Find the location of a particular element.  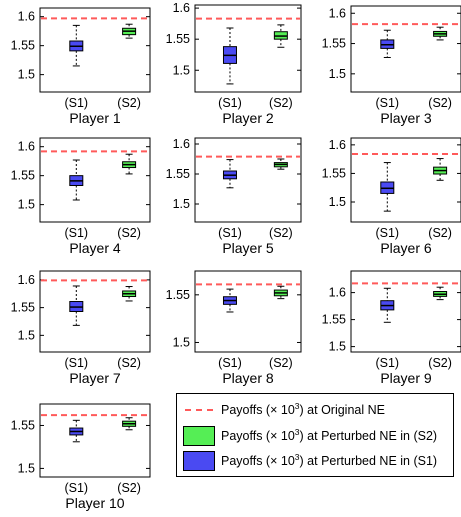

panel-title: Player 4 is located at coordinates (95, 248).